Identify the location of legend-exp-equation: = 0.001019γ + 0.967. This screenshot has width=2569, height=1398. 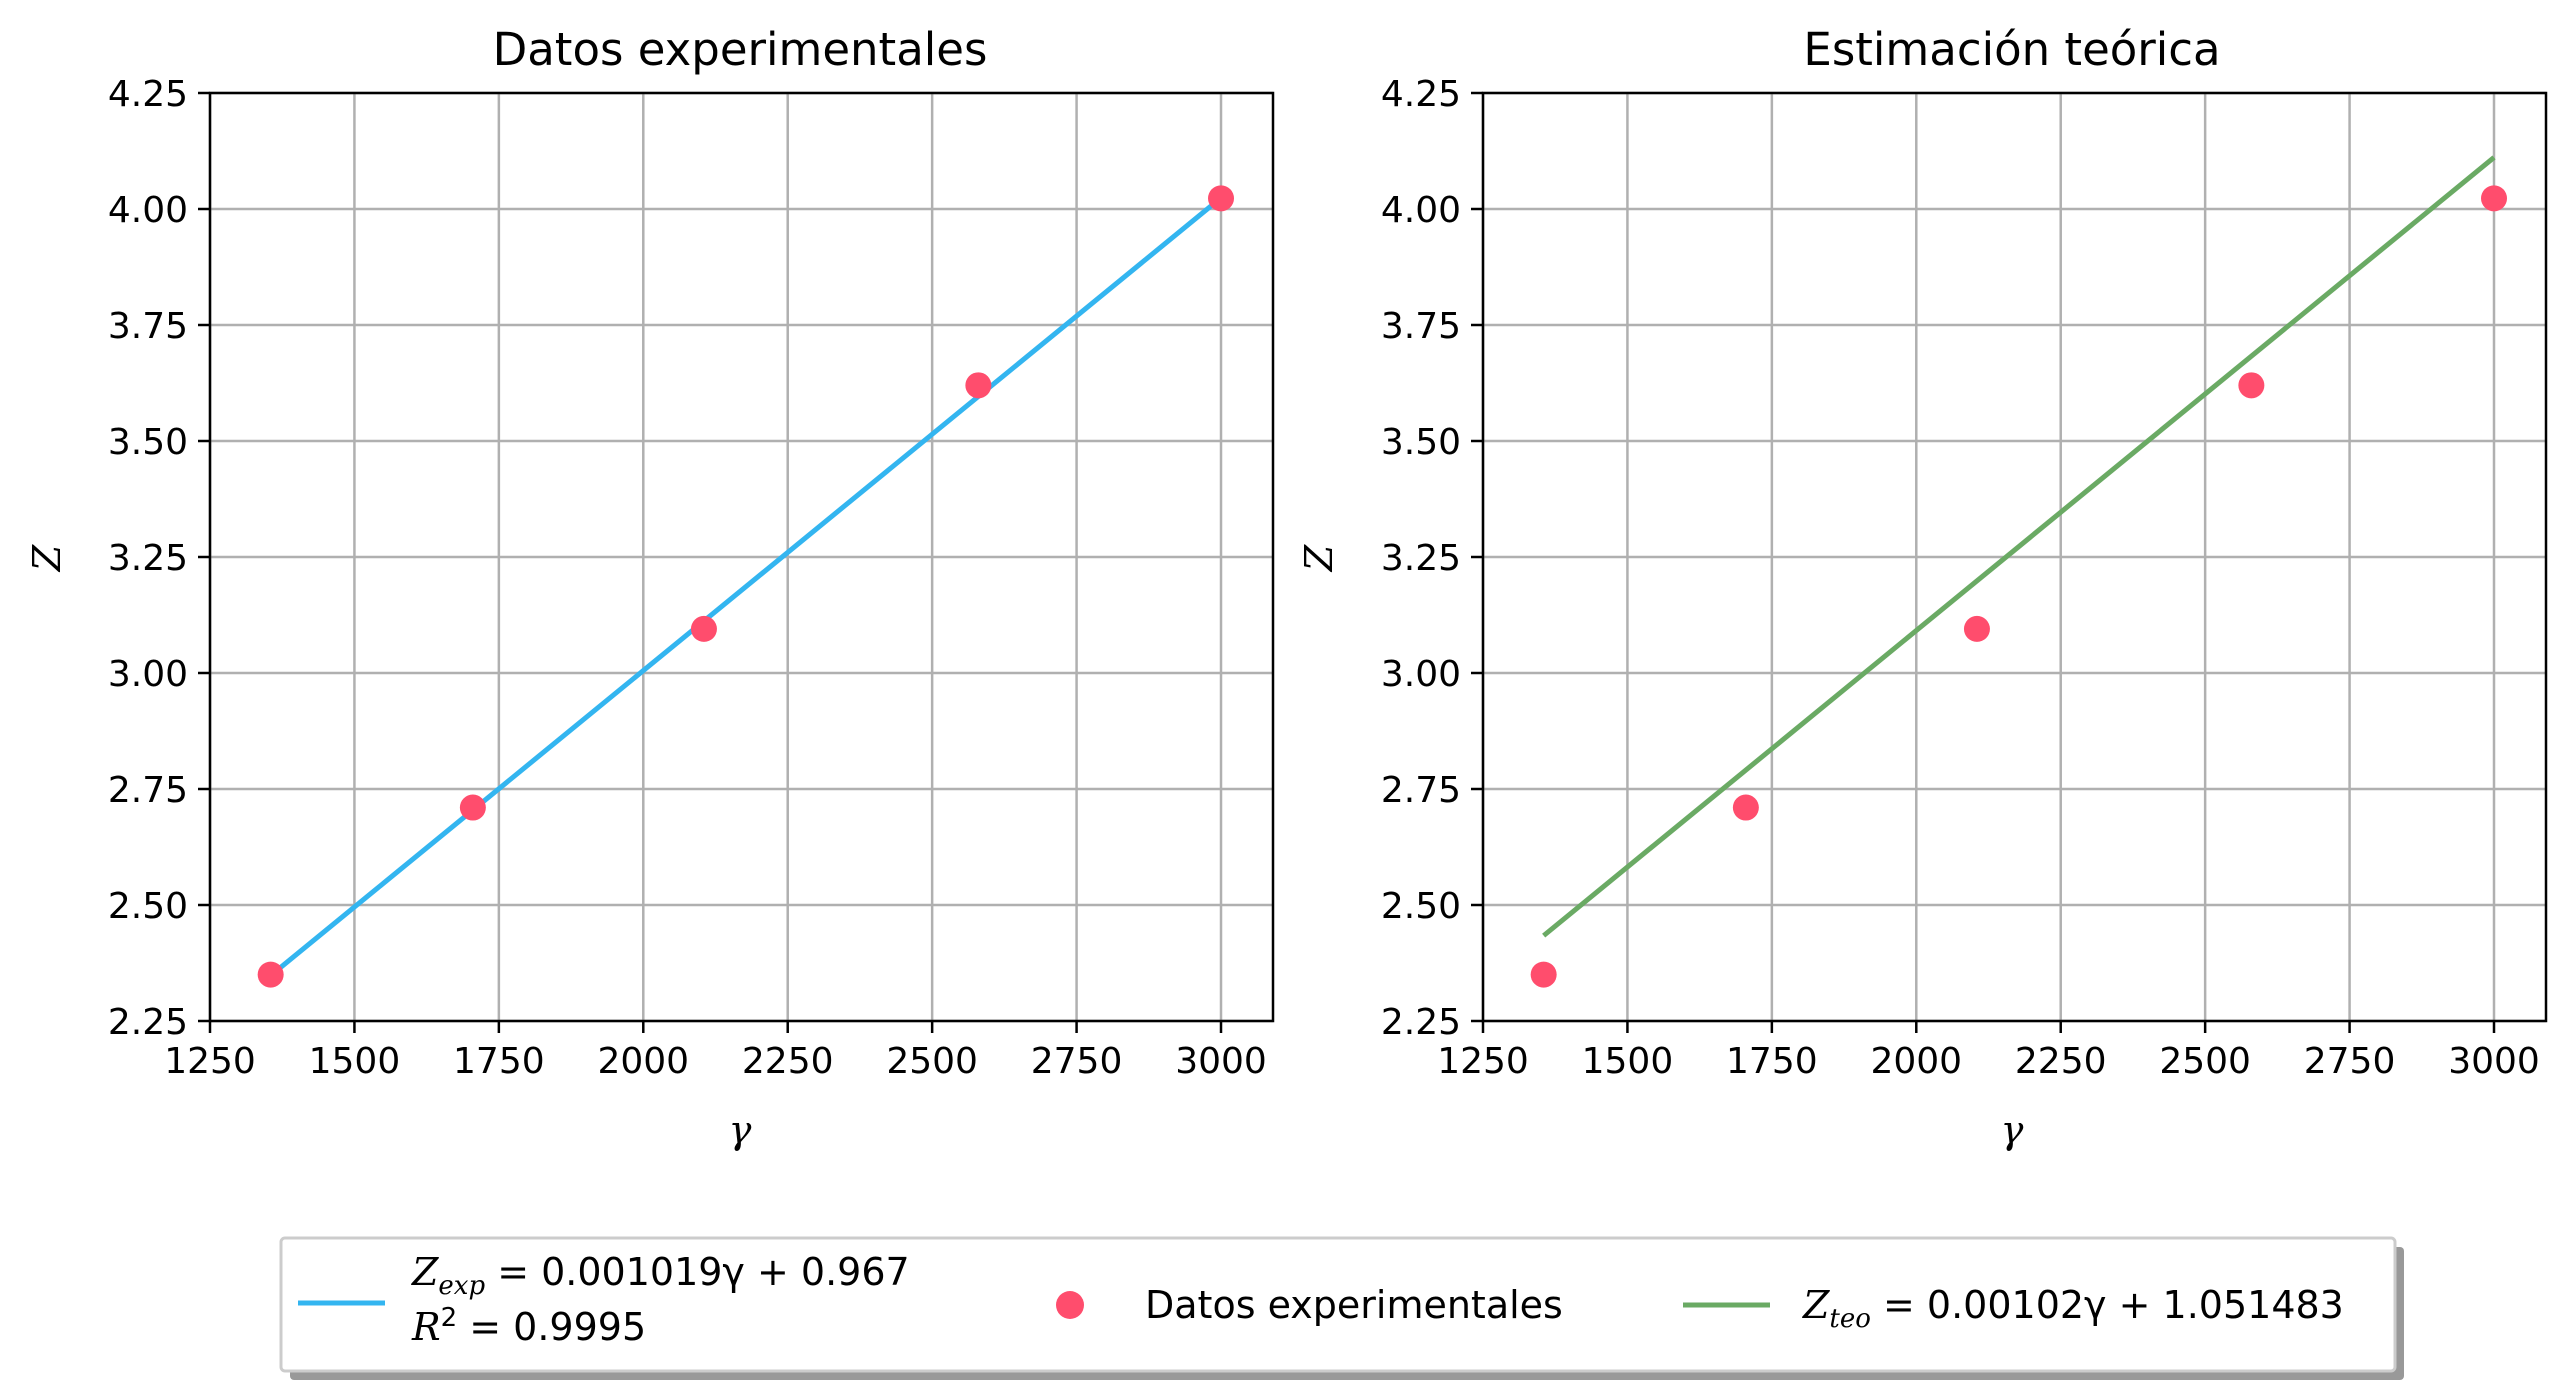
(697, 1272).